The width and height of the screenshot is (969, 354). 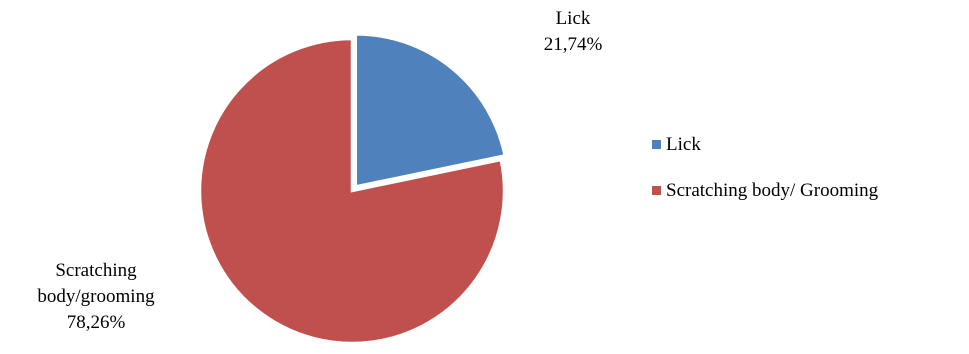 What do you see at coordinates (96, 270) in the screenshot?
I see `data-label-line: Scratching` at bounding box center [96, 270].